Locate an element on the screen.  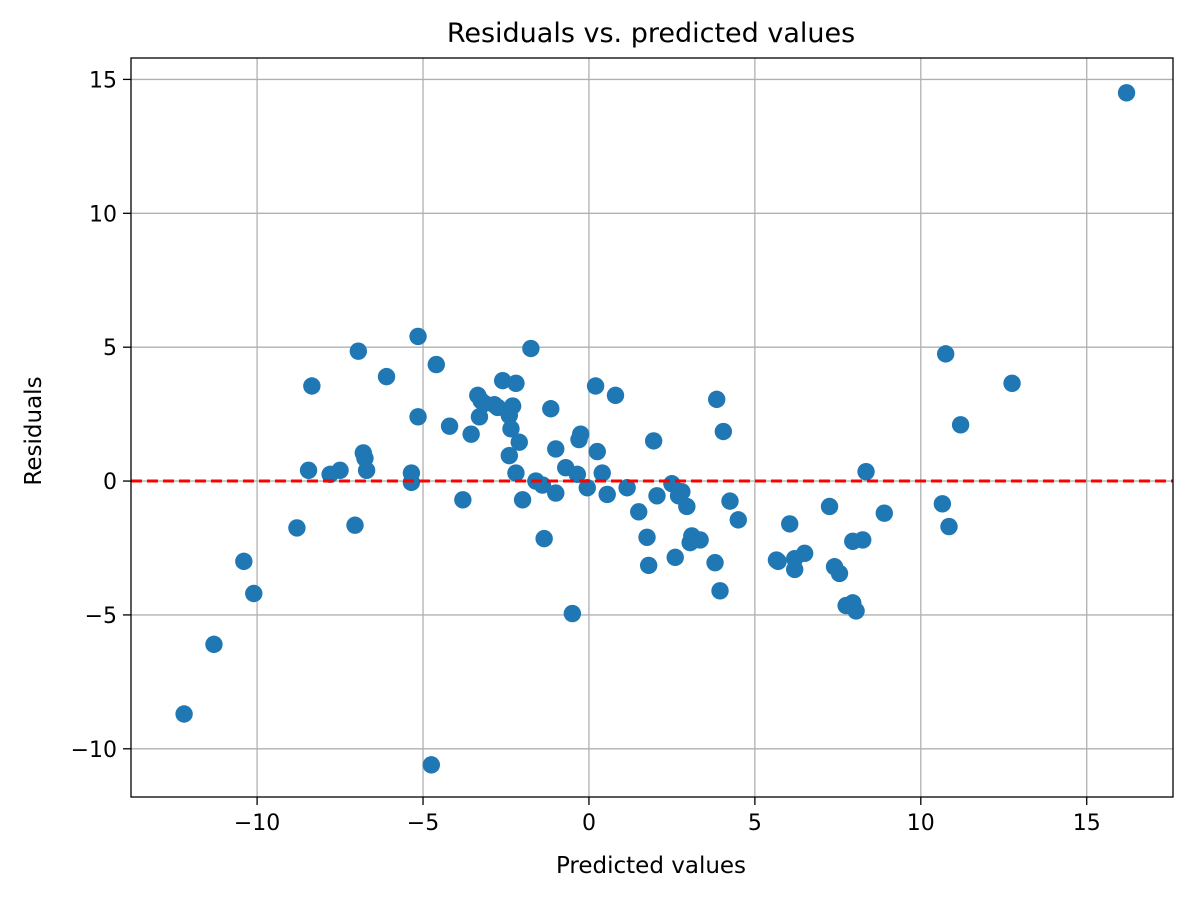
y-tick-label: 15 is located at coordinates (103, 80).